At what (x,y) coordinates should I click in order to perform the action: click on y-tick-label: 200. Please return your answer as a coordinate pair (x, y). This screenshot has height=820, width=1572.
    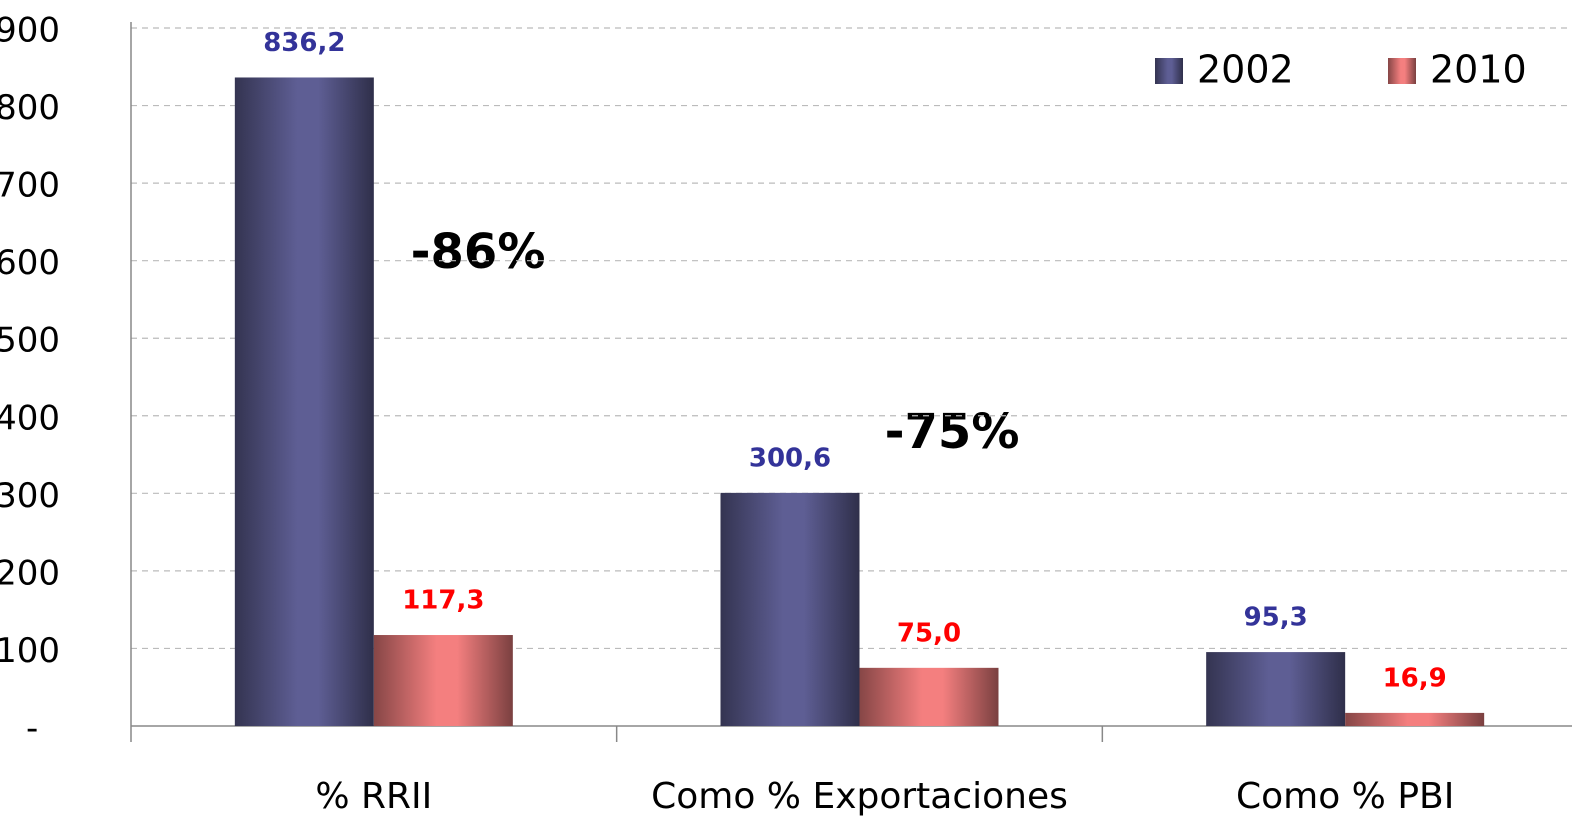
    Looking at the image, I should click on (30, 573).